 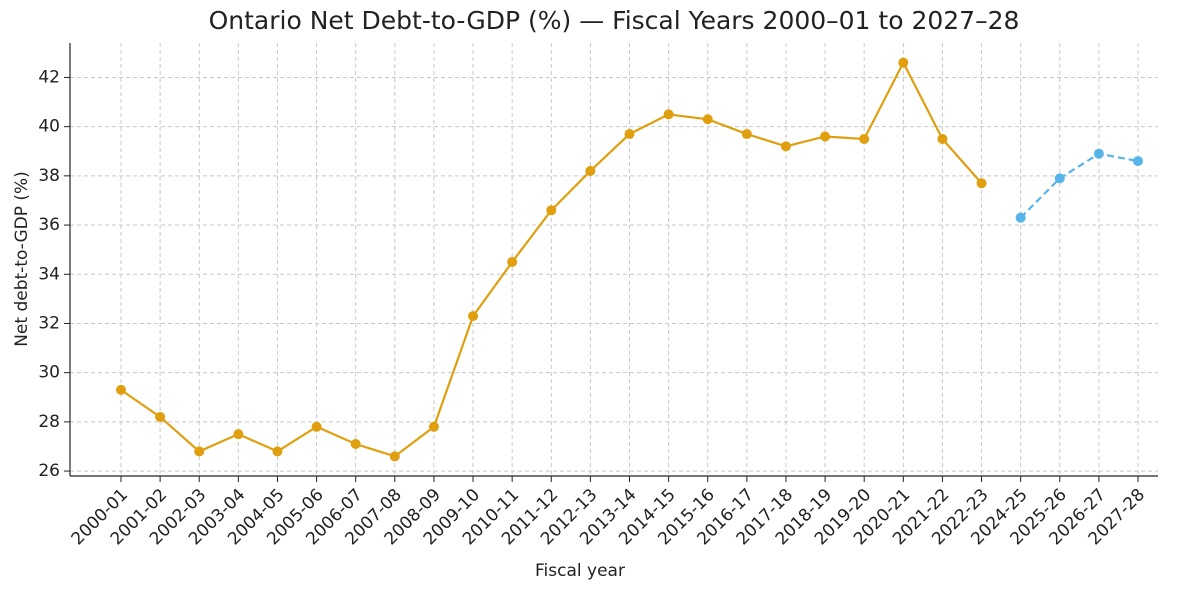 I want to click on y-tick-label: 26, so click(x=49, y=471).